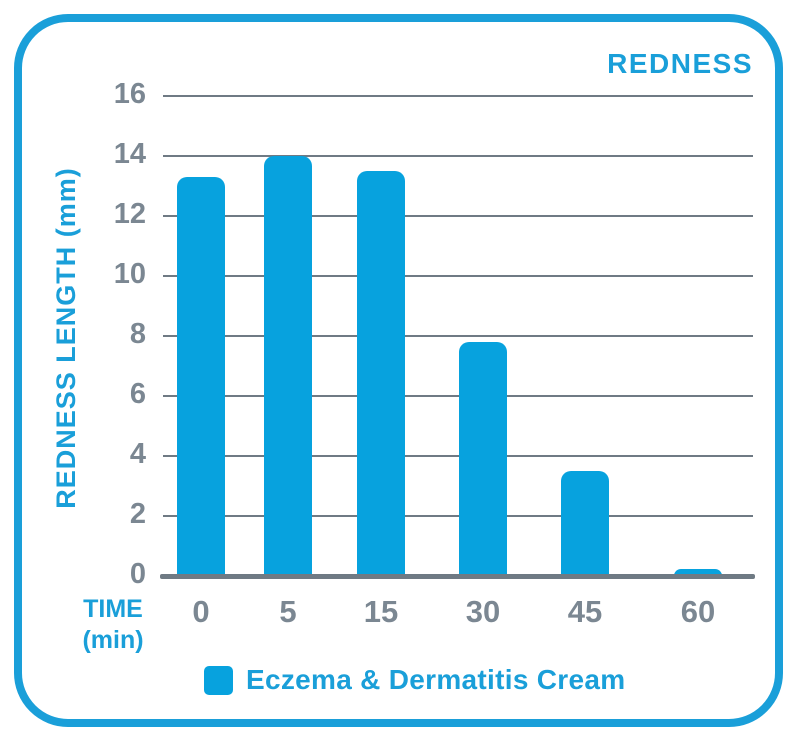  I want to click on y-tick-label-6: 6, so click(137, 394).